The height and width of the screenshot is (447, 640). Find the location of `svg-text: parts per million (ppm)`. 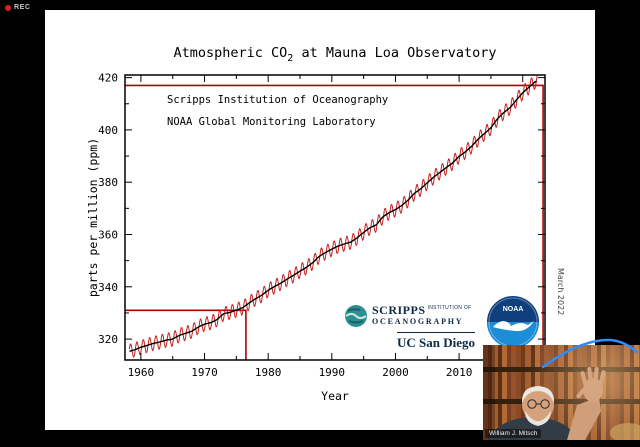

svg-text: parts per million (ppm) is located at coordinates (93, 217).